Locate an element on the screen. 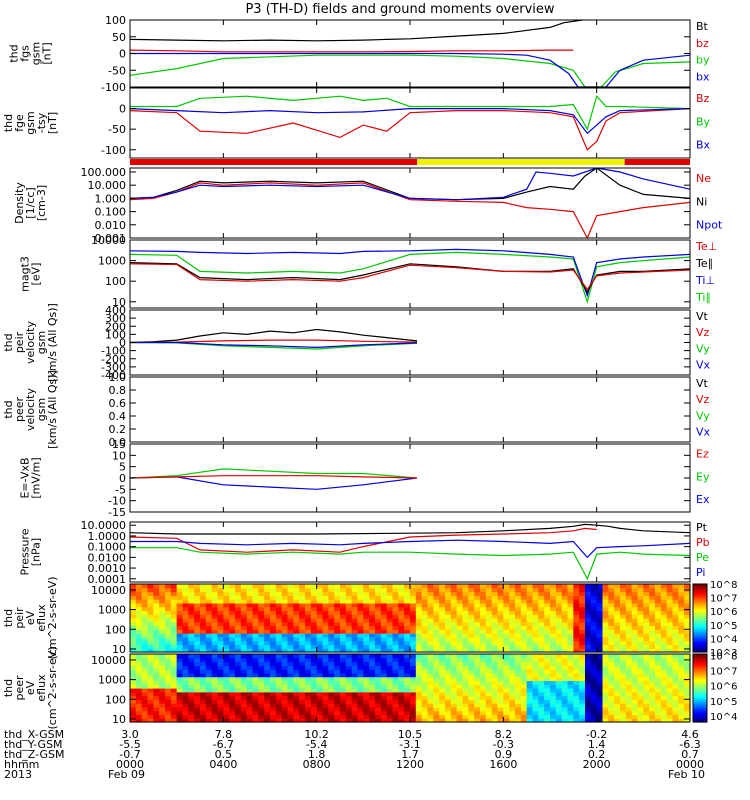 This screenshot has width=750, height=800. y-axis-label-line: gsm is located at coordinates (41, 409).